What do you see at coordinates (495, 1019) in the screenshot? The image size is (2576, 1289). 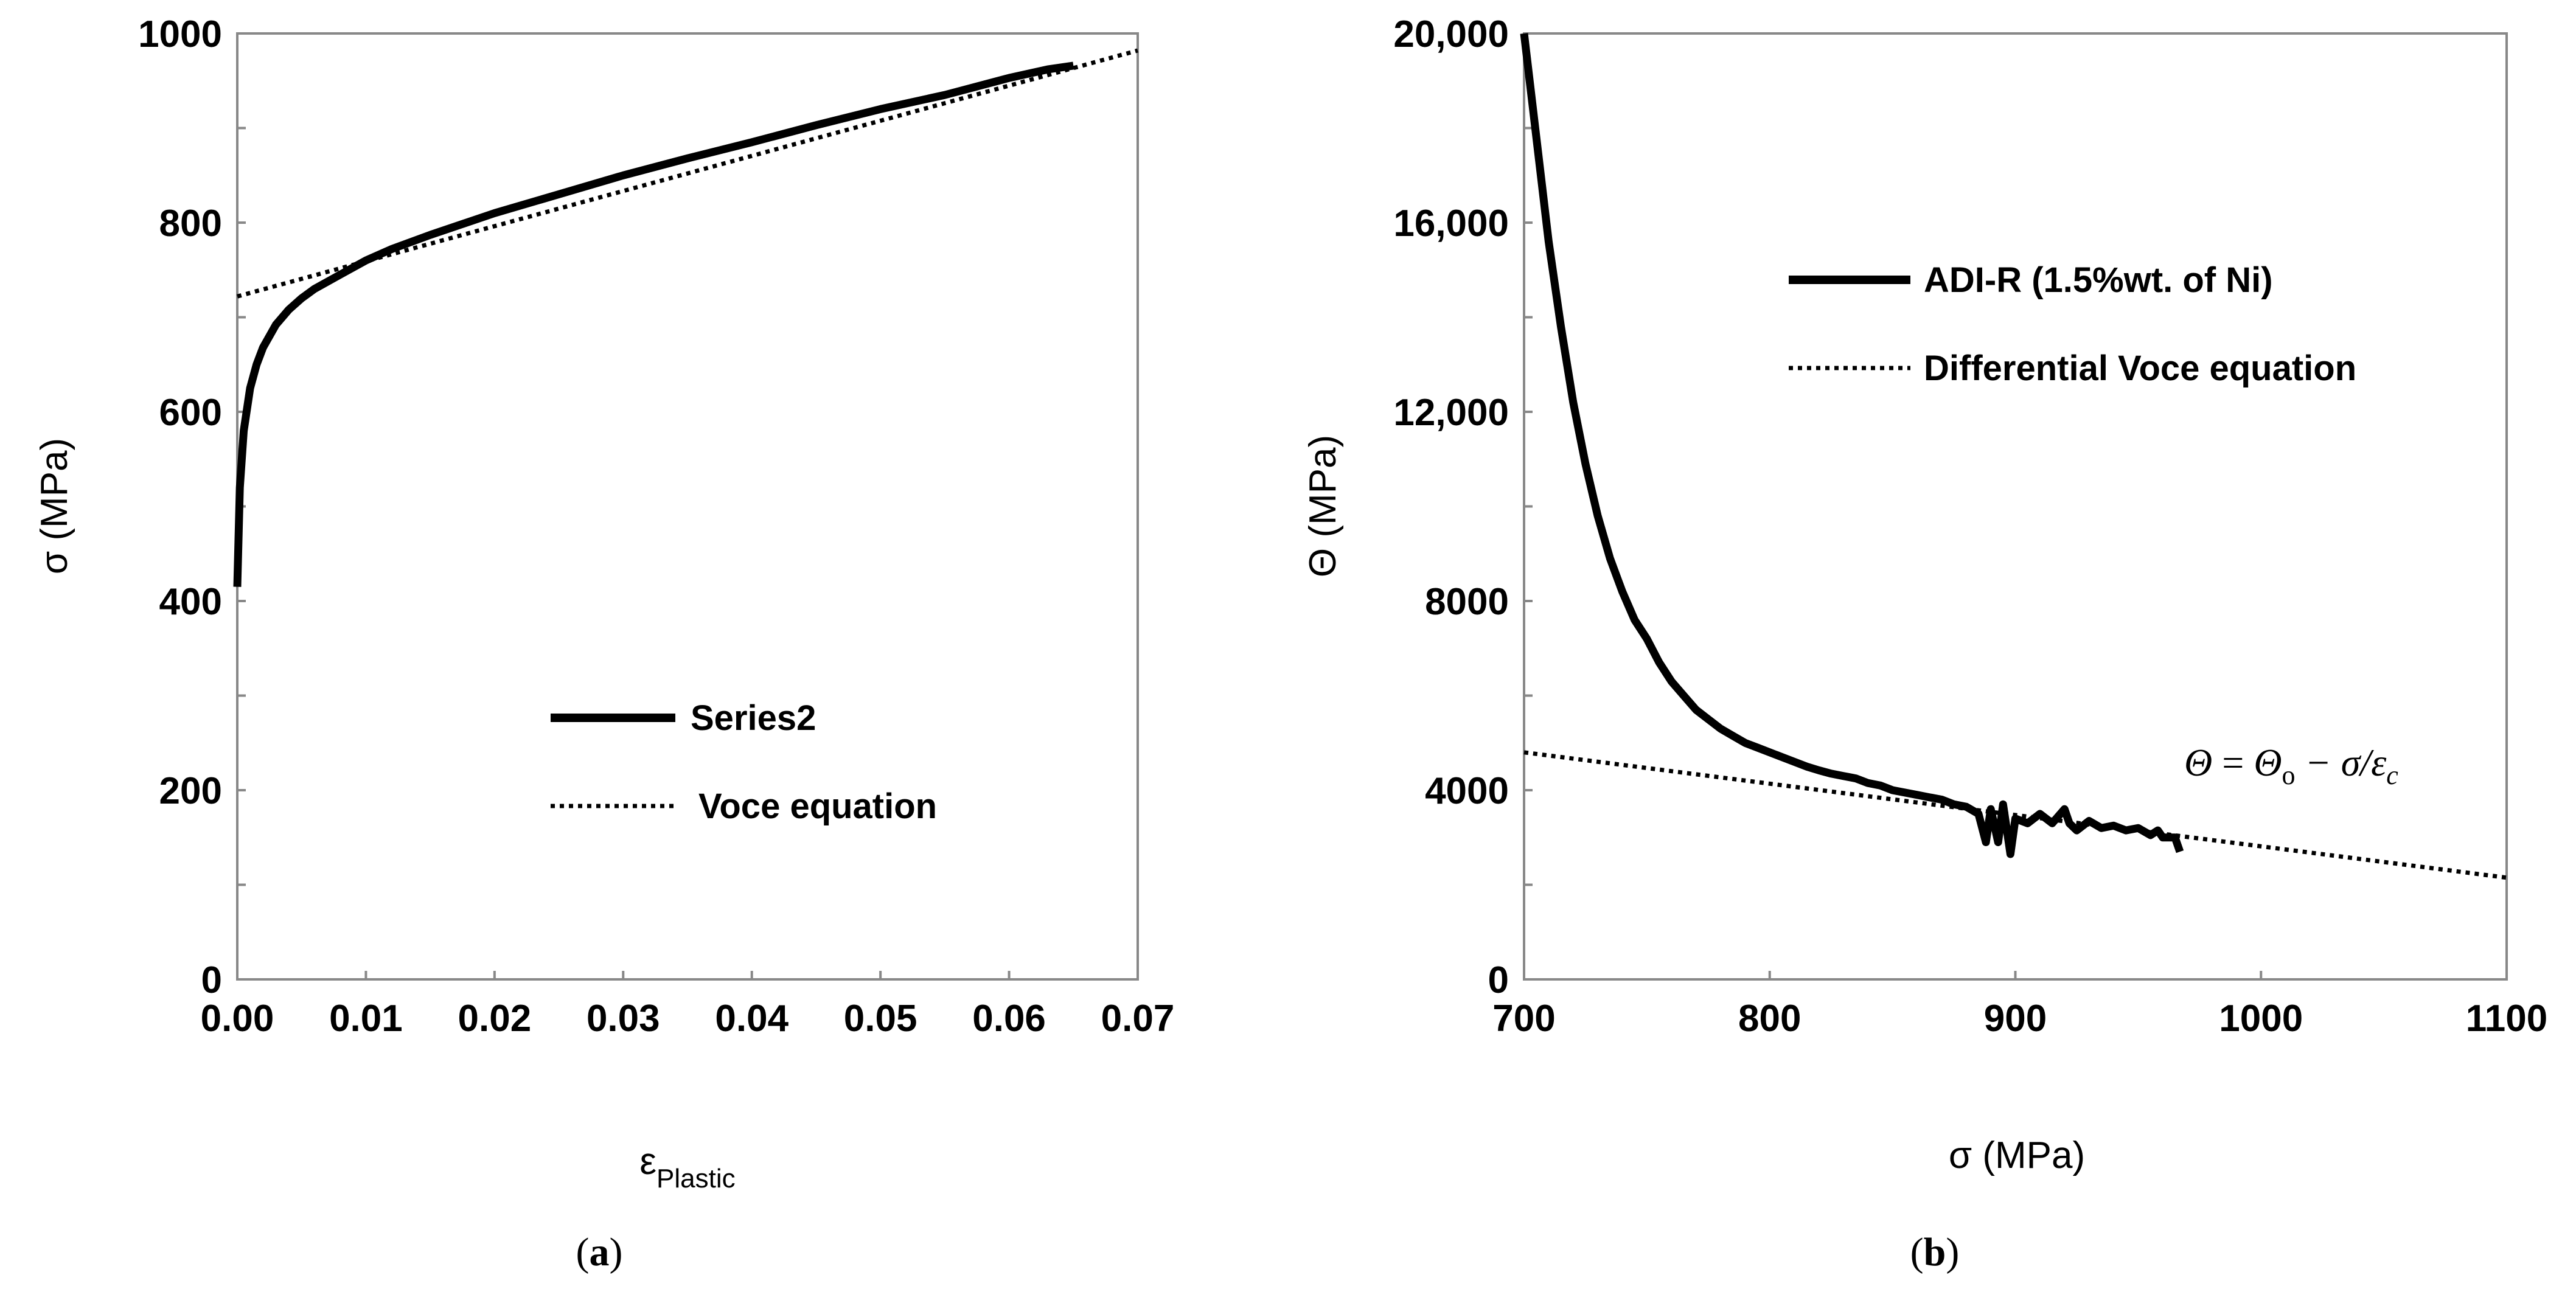 I see `x-tick-label: 0.02` at bounding box center [495, 1019].